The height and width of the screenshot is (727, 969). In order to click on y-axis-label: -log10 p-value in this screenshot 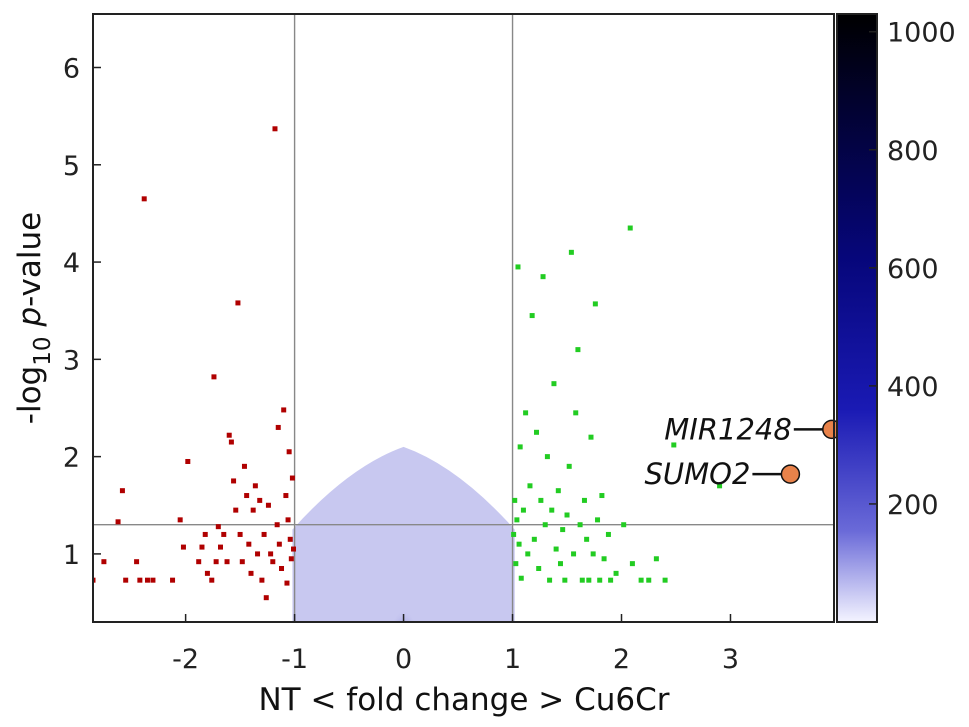, I will do `click(34, 318)`.